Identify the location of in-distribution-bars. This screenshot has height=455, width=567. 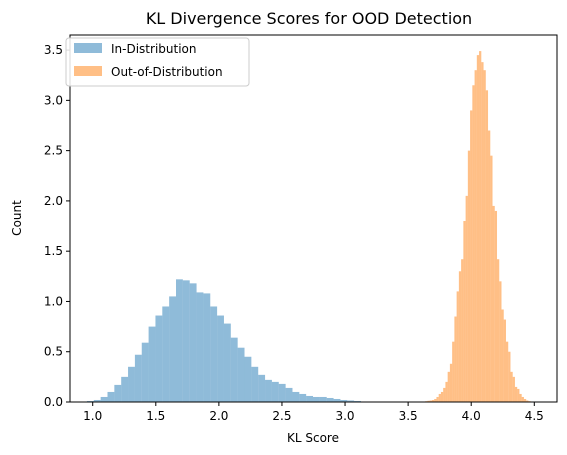
(227, 340).